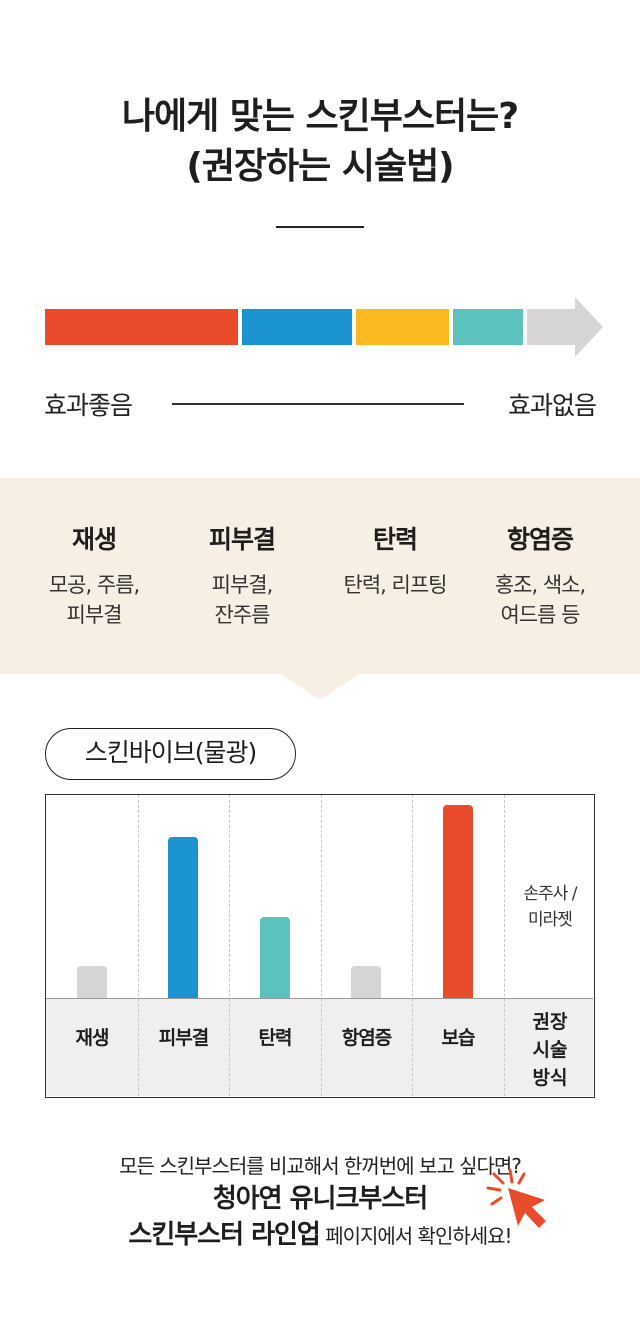 This screenshot has height=1330, width=640. I want to click on category-desc-line1: 모공, 주름,, so click(94, 585).